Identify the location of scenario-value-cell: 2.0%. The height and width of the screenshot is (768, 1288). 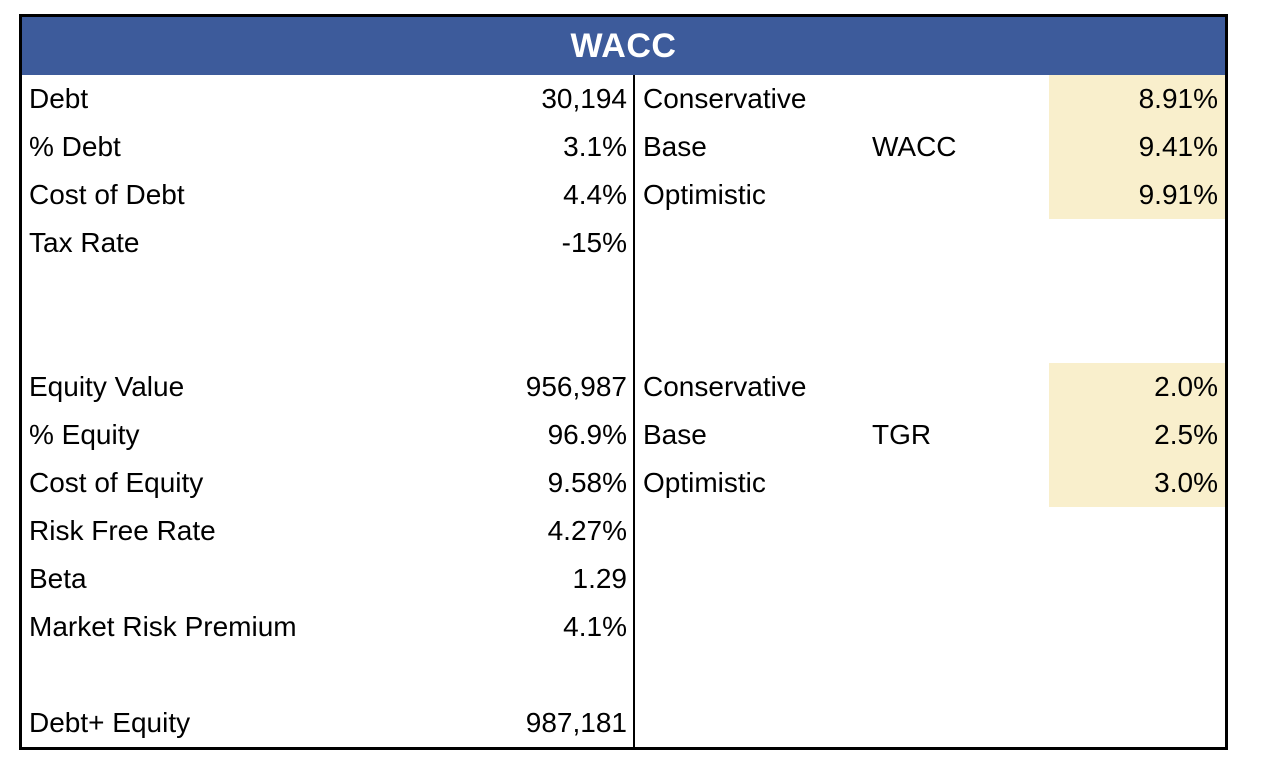
(1137, 387).